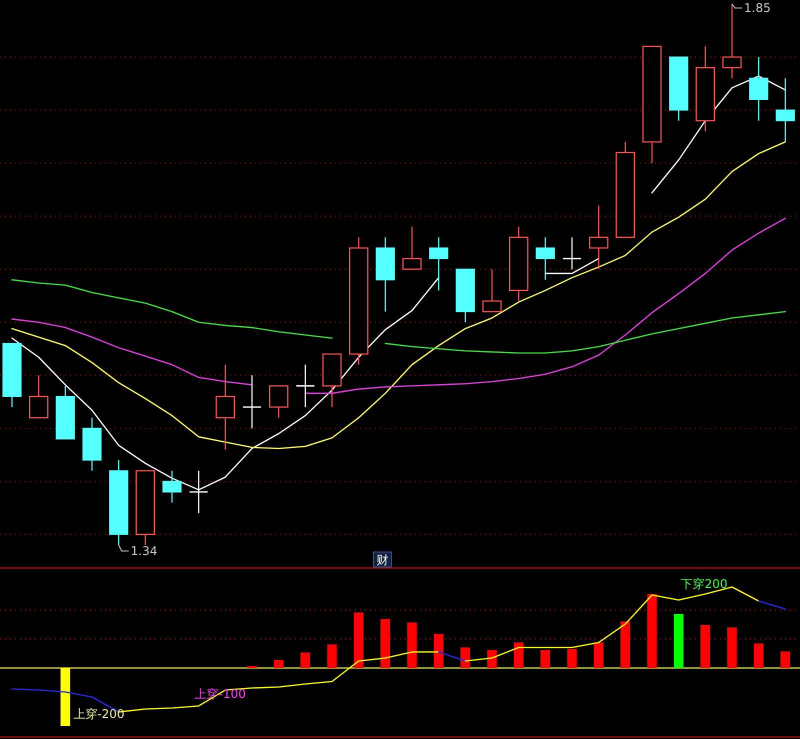  Describe the element at coordinates (704, 583) in the screenshot. I see `annotation: 下穿200` at that location.